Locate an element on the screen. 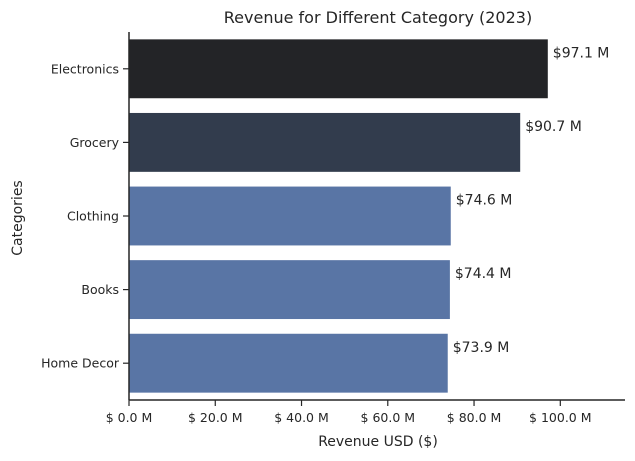  x-tick-label: $ 80.0 M is located at coordinates (474, 417).